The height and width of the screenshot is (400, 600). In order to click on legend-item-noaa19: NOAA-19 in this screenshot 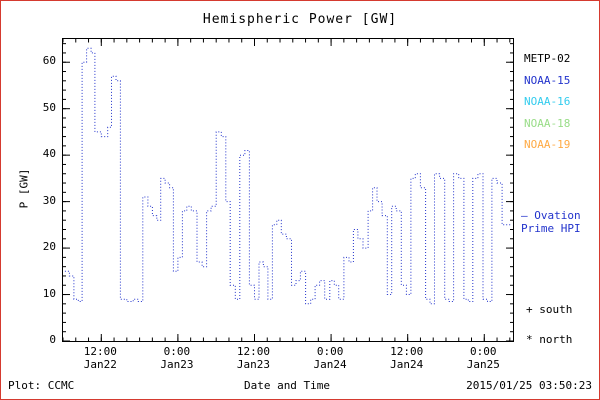, I will do `click(547, 144)`.